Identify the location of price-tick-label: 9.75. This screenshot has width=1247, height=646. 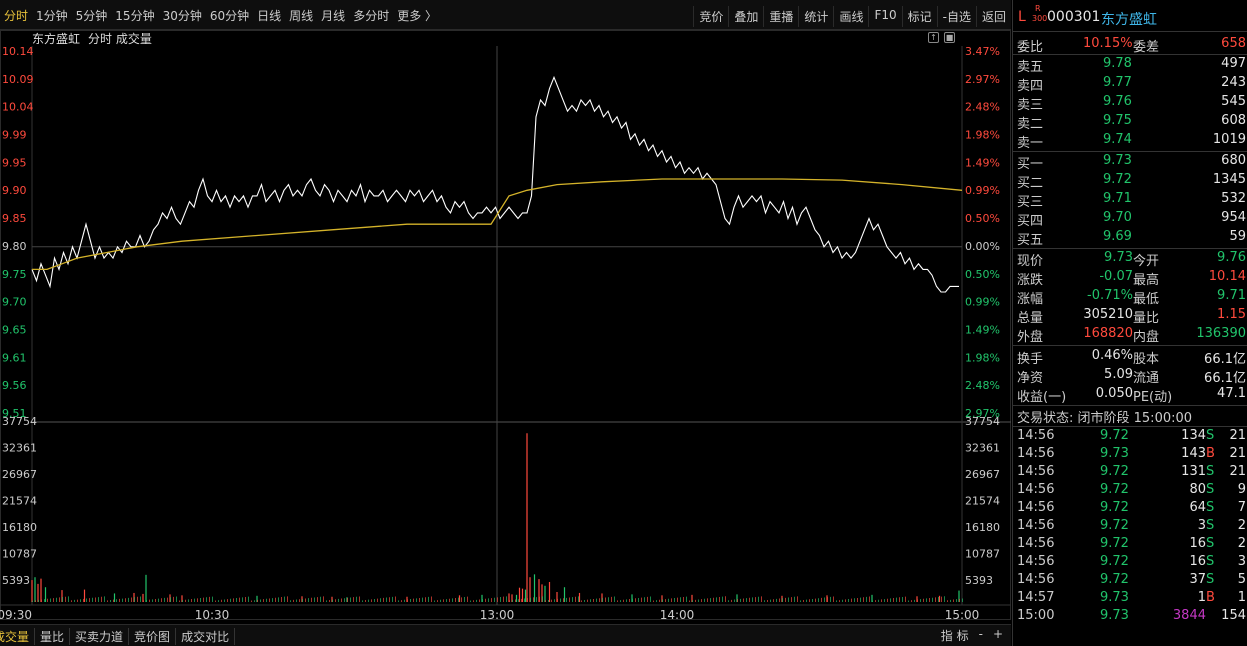
(14, 274).